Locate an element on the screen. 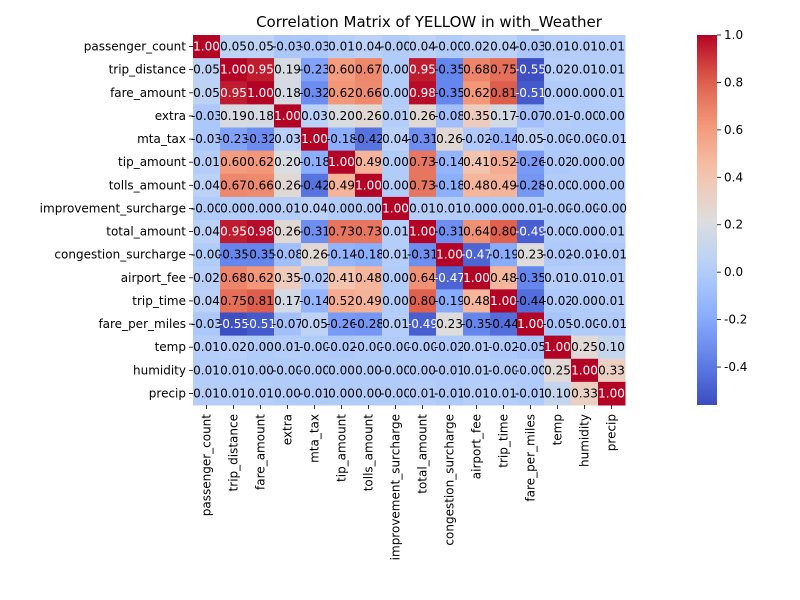 This screenshot has height=600, width=800. y-tick-label: fare_amount is located at coordinates (148, 93).